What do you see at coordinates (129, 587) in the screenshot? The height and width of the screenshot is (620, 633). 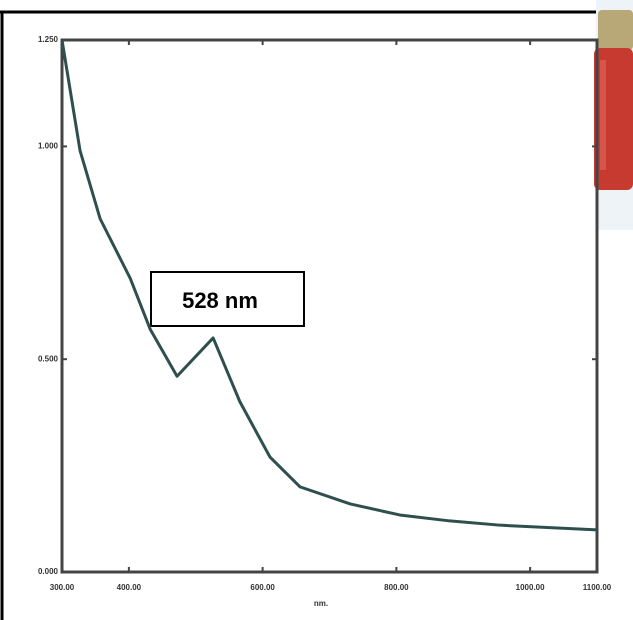 I see `x-tick-label: 400.00` at bounding box center [129, 587].